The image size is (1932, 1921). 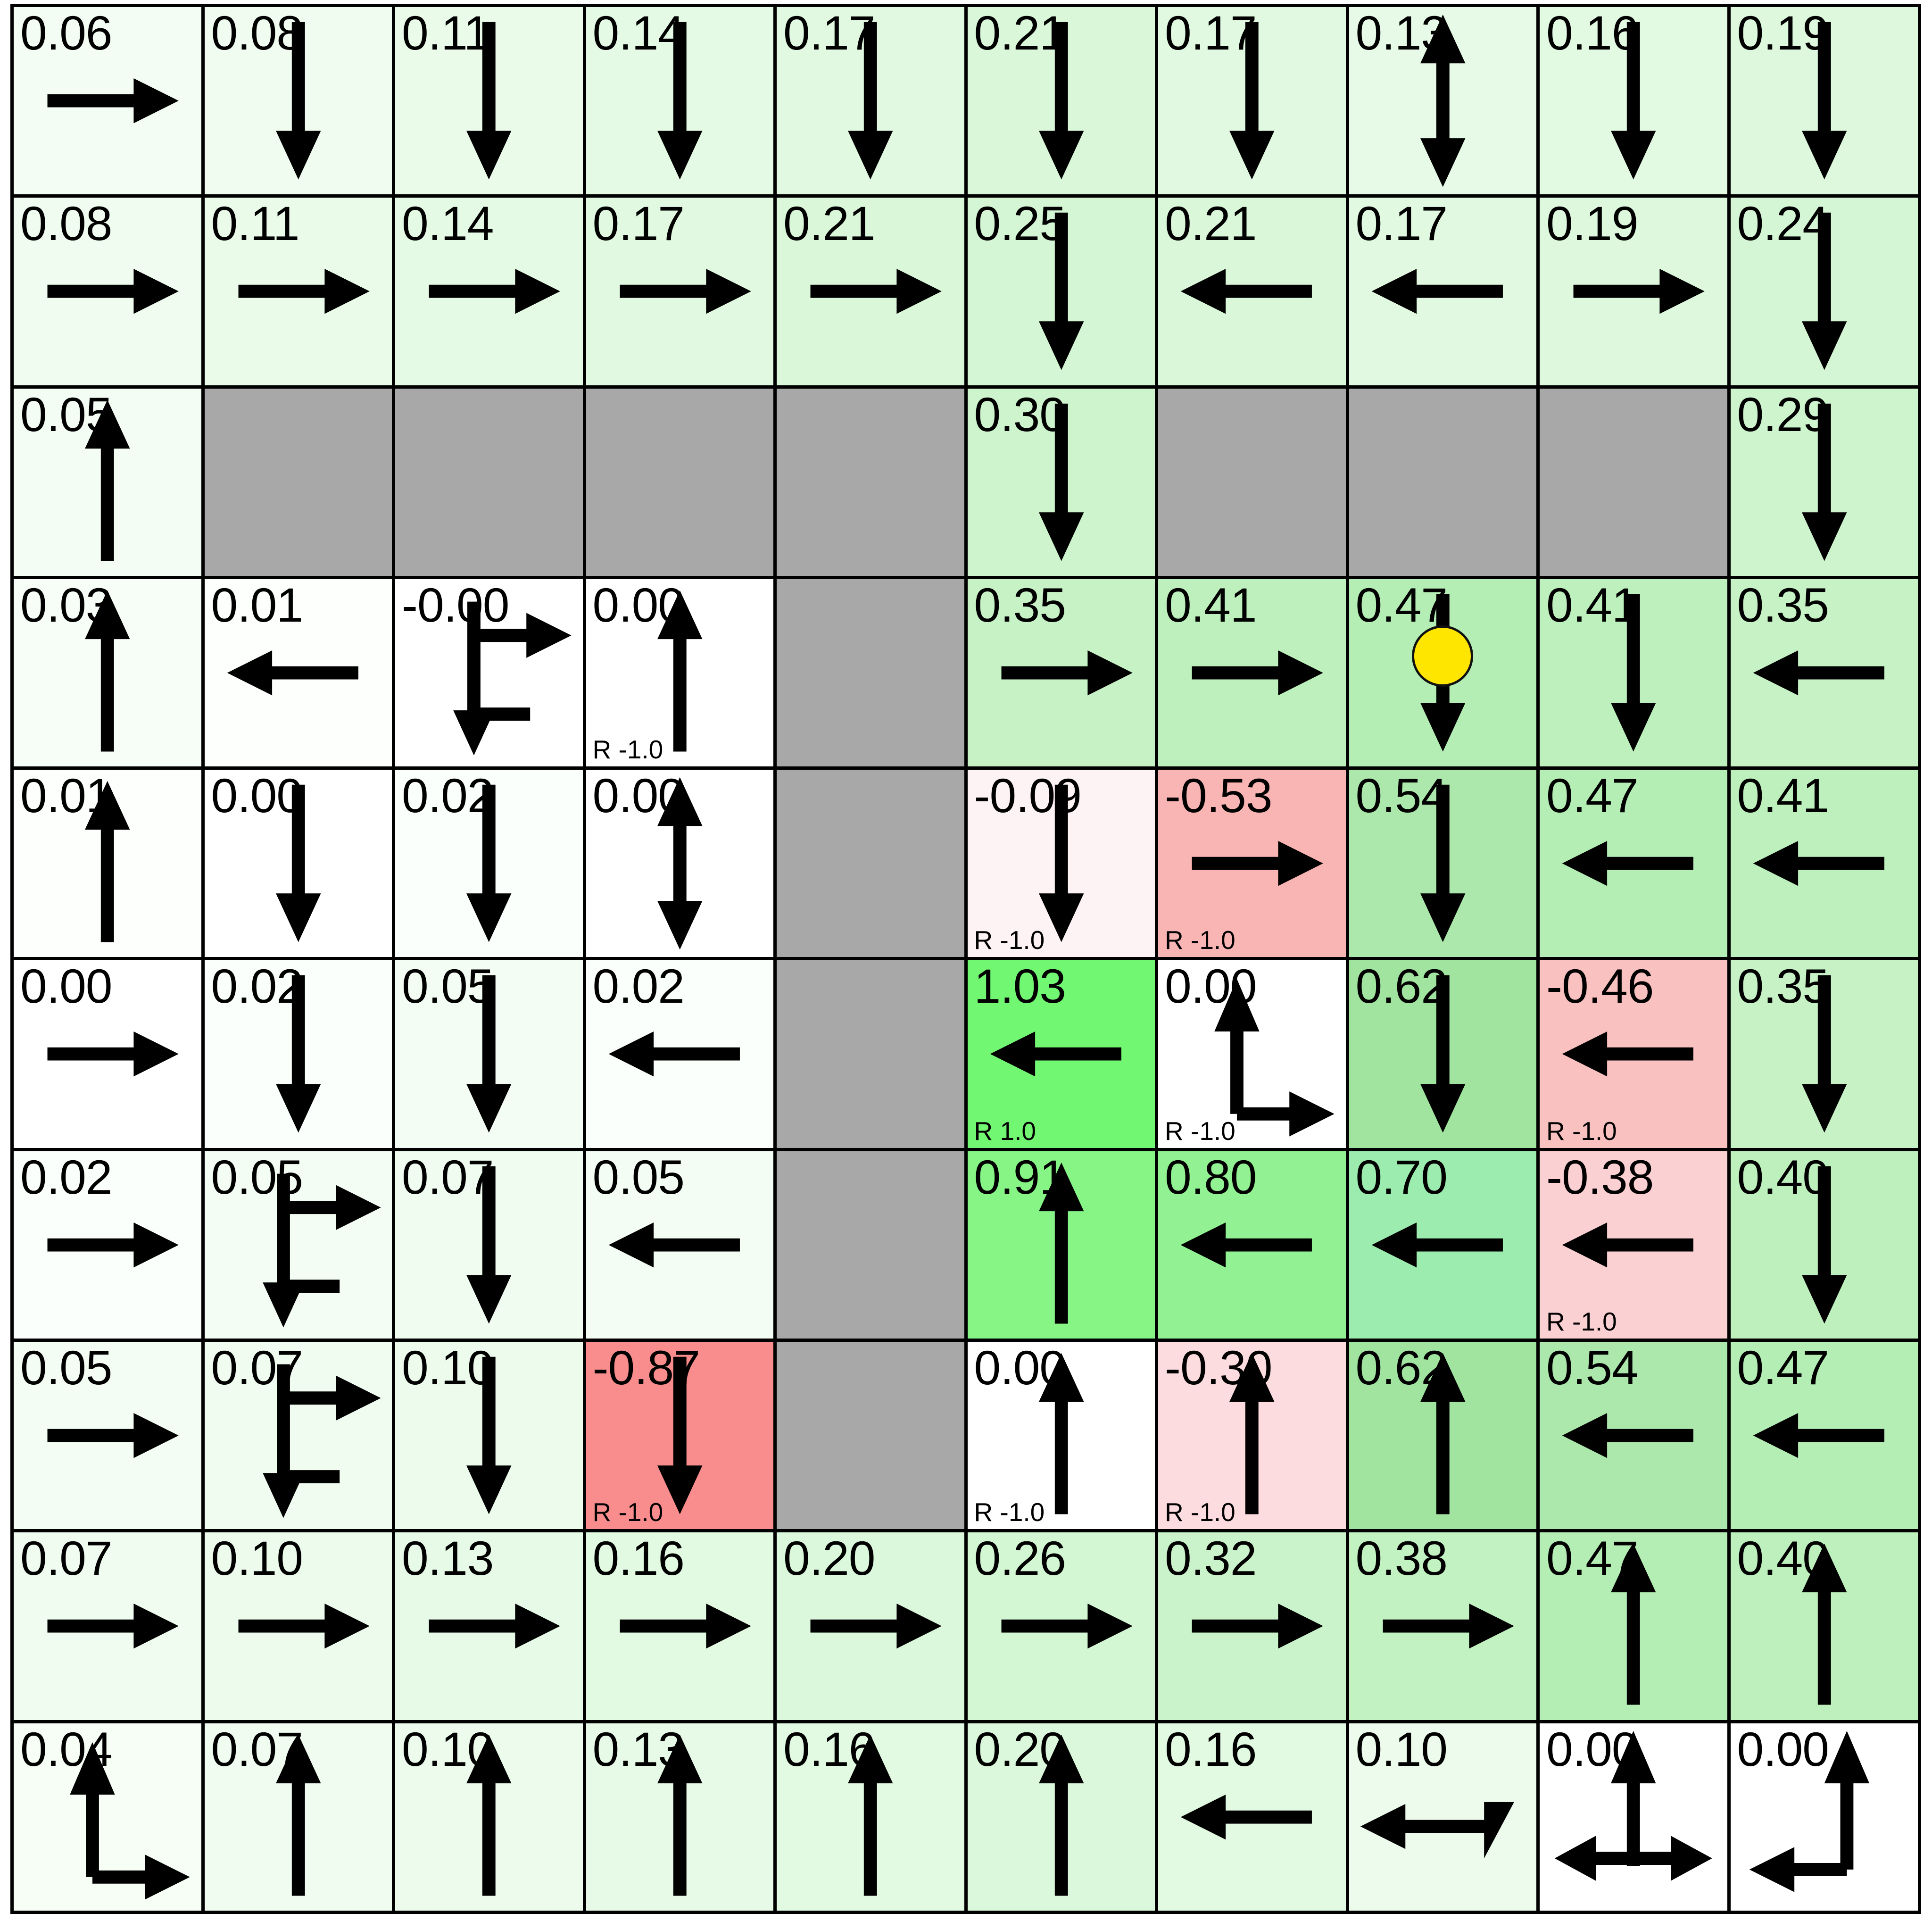 What do you see at coordinates (1061, 1054) in the screenshot?
I see `grid-cell: 1.03 R 1.0` at bounding box center [1061, 1054].